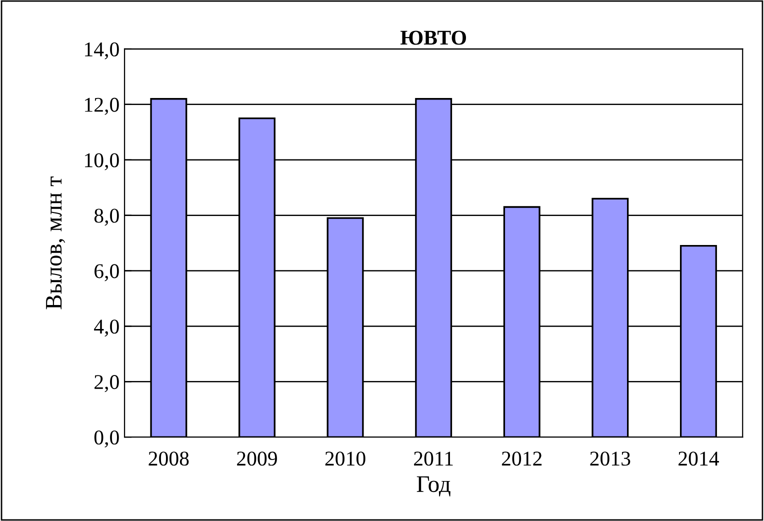 This screenshot has width=764, height=521. I want to click on x-tick-label: 2014, so click(698, 459).